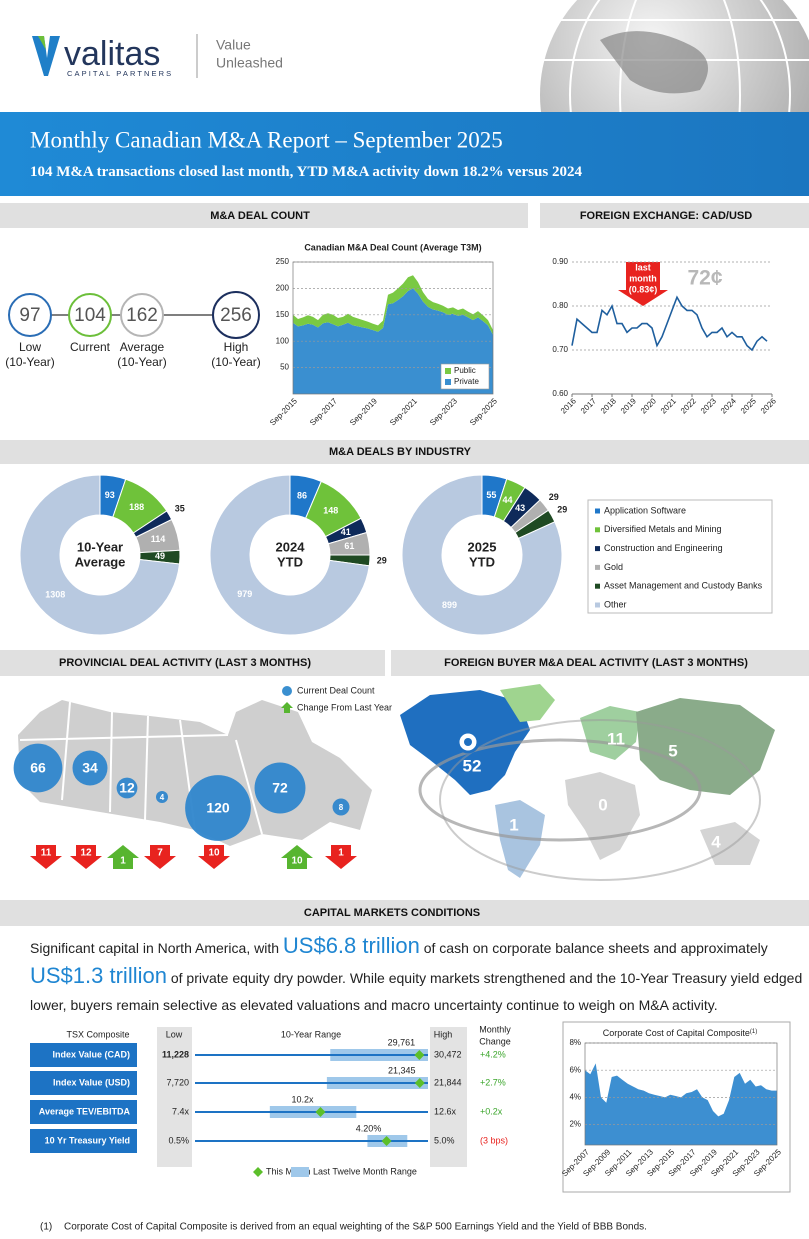 Image resolution: width=809 pixels, height=1239 pixels. Describe the element at coordinates (363, 411) in the screenshot. I see `x-tick-label: Sep-2019` at that location.